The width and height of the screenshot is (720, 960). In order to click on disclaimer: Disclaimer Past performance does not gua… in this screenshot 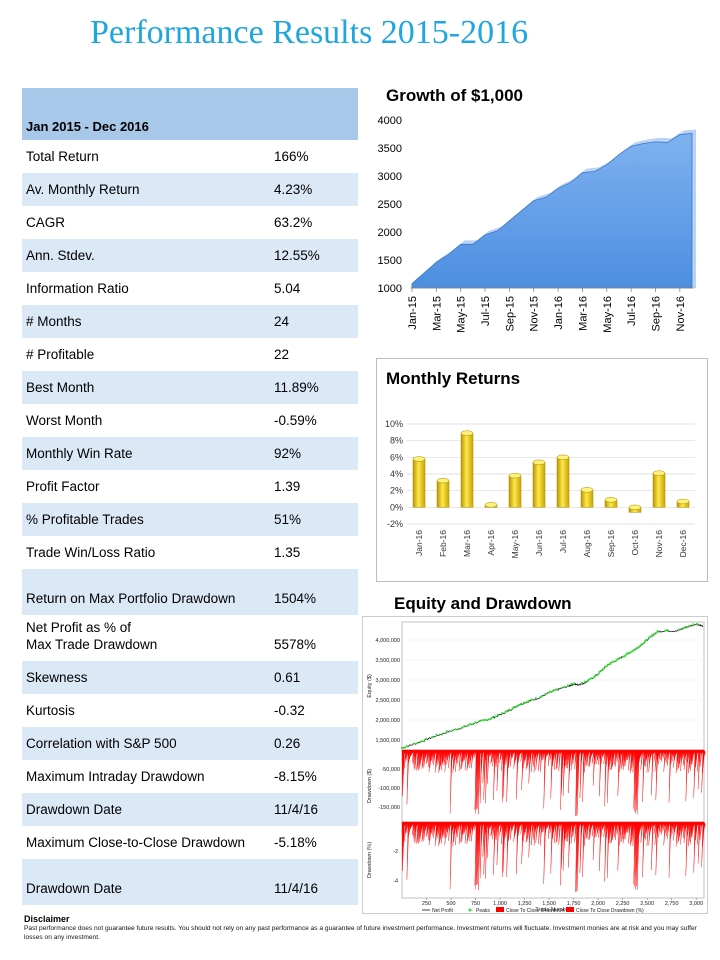, I will do `click(364, 928)`.